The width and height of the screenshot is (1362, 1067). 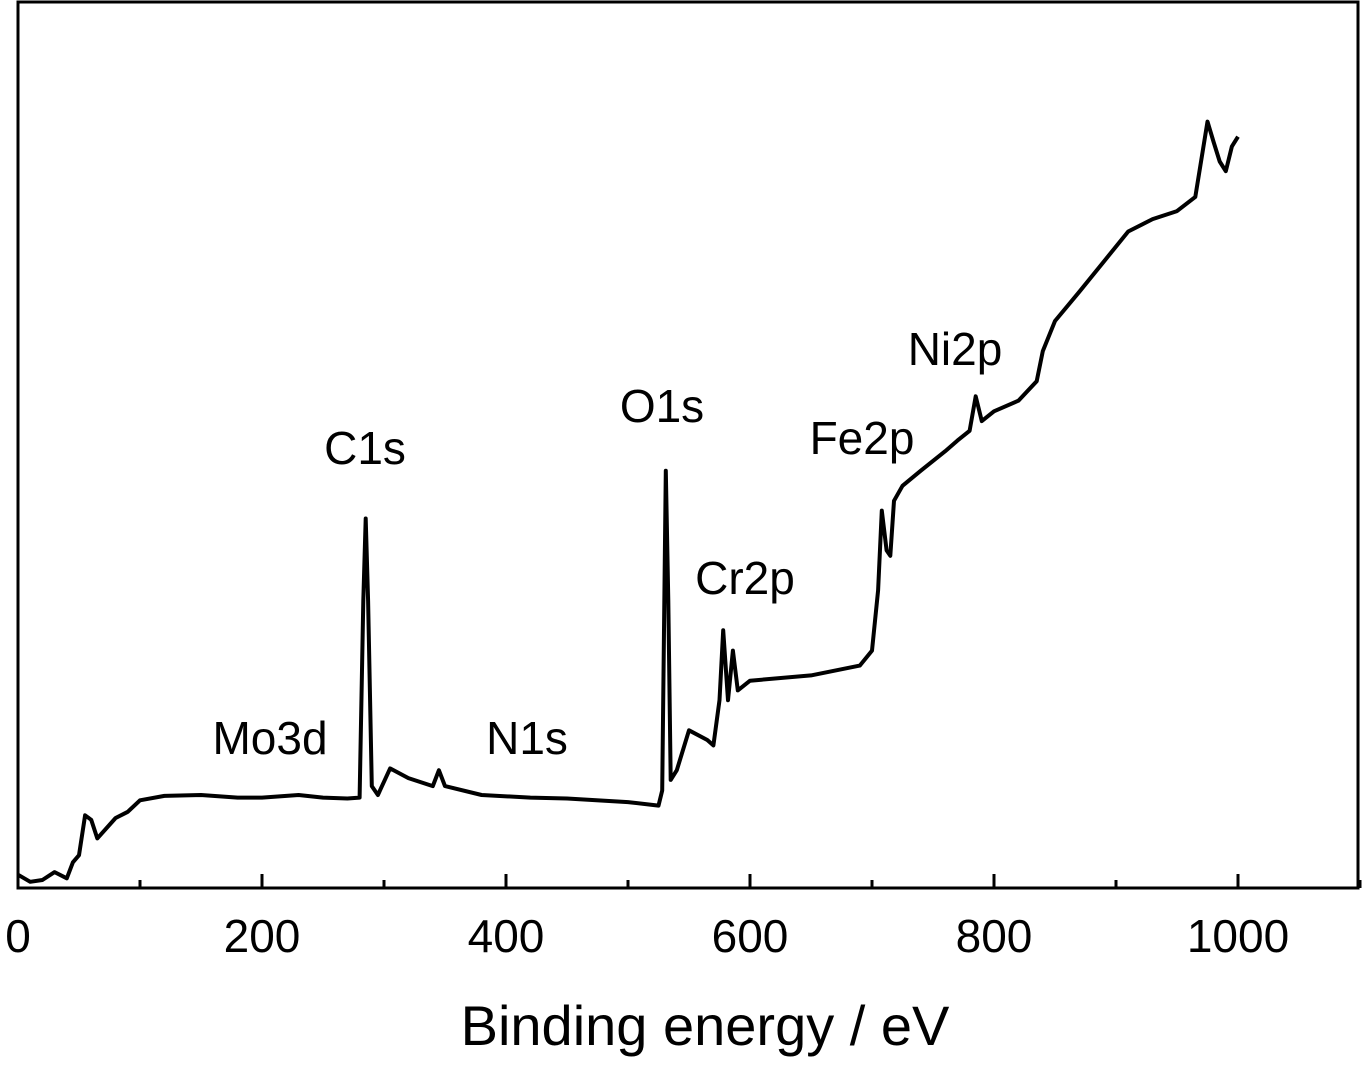 What do you see at coordinates (269, 738) in the screenshot?
I see `peak-label: Mo3d` at bounding box center [269, 738].